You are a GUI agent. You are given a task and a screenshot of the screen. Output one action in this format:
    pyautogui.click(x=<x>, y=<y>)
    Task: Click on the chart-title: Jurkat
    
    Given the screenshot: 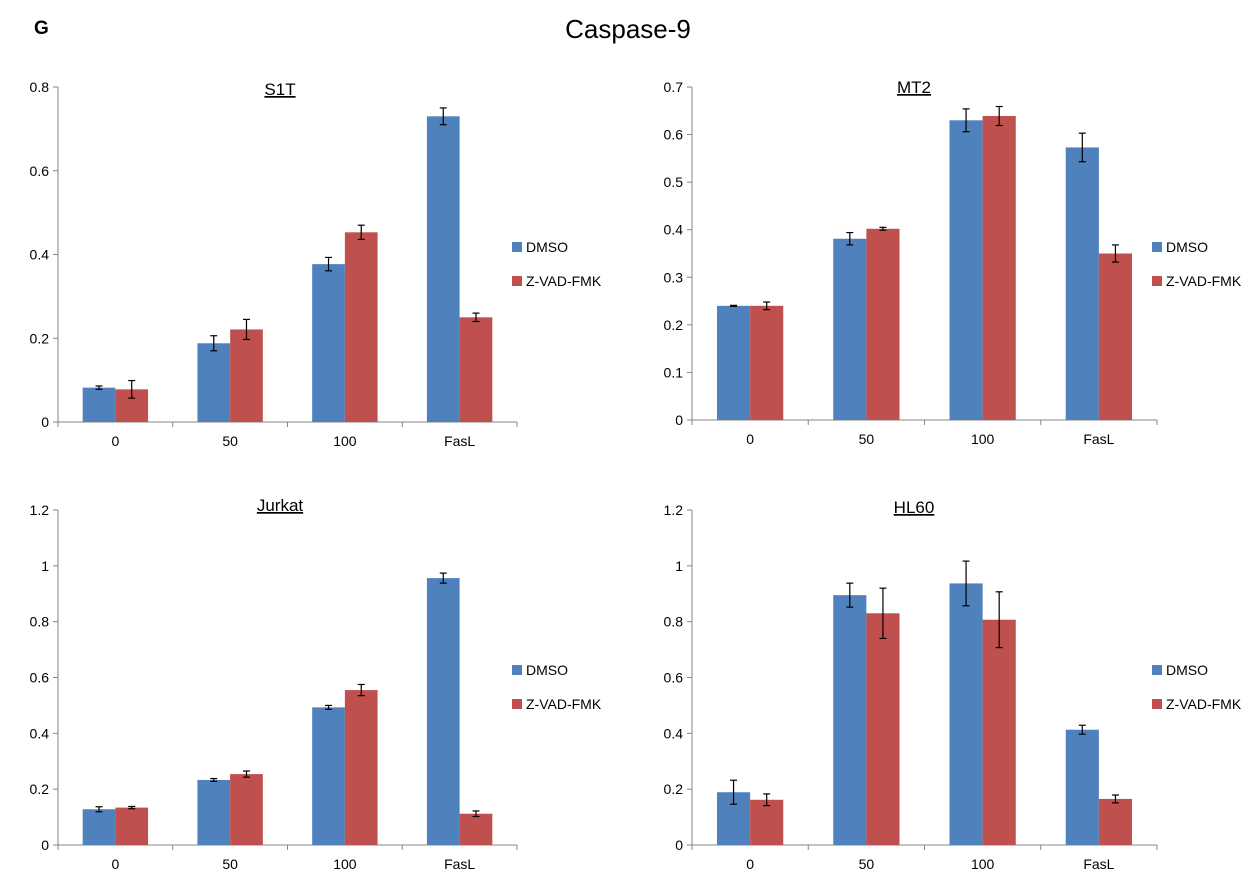 What is the action you would take?
    pyautogui.click(x=280, y=505)
    